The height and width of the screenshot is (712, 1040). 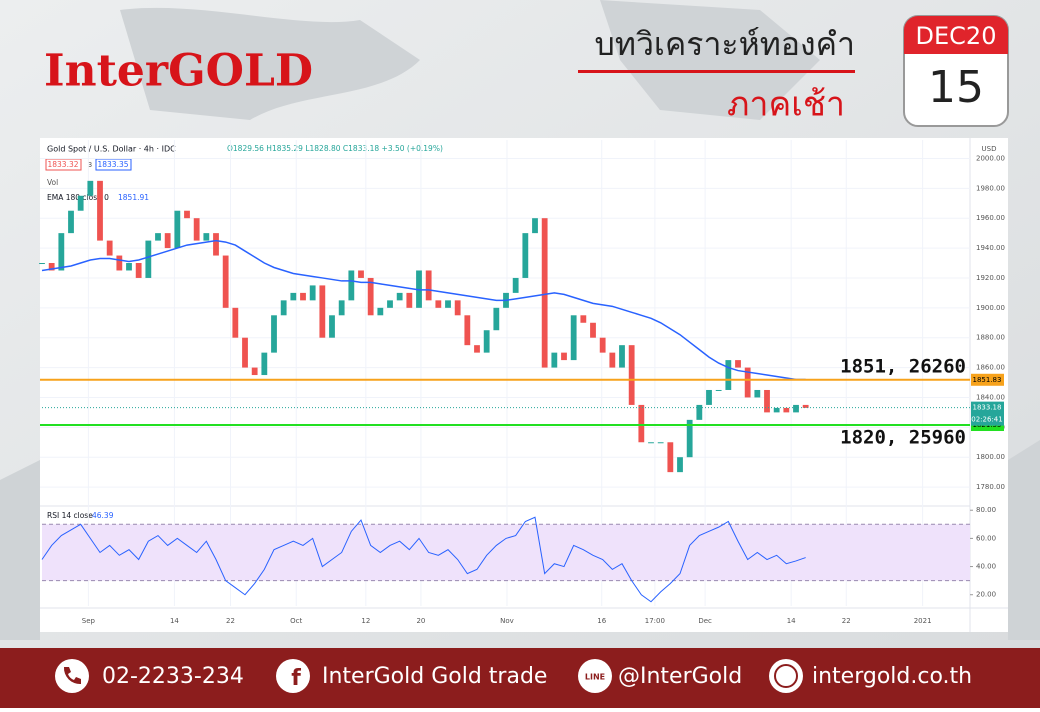 I want to click on x-tick-label: Sep, so click(x=89, y=621).